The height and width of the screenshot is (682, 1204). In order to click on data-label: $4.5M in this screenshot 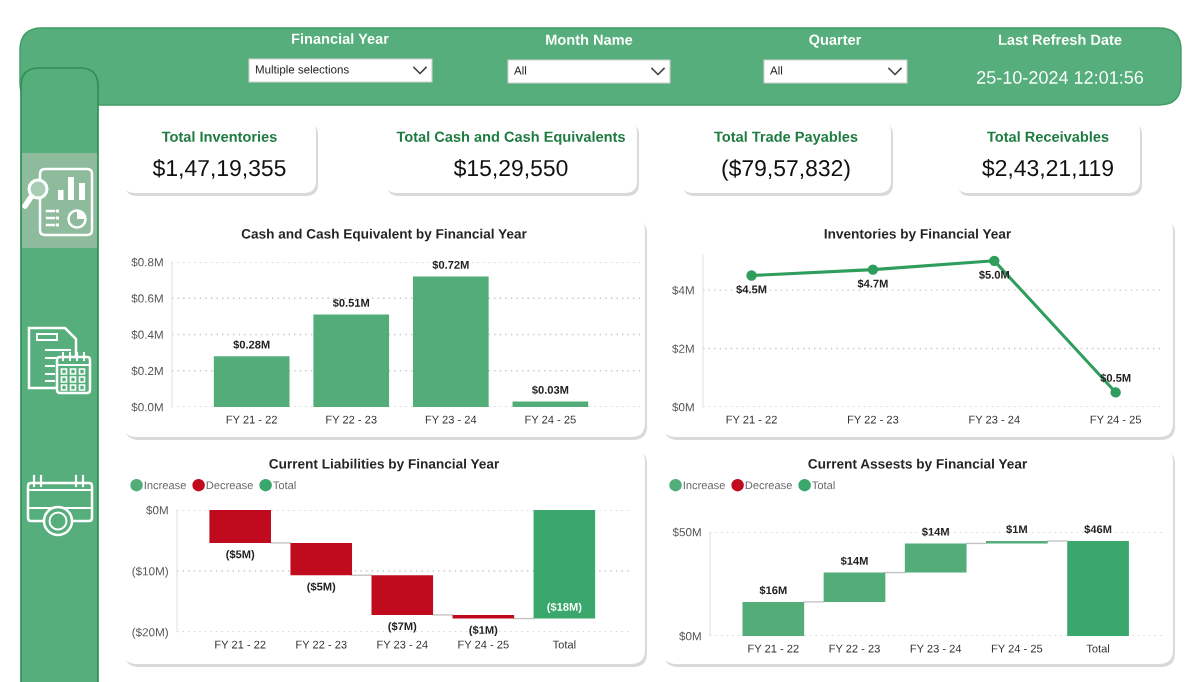, I will do `click(751, 289)`.